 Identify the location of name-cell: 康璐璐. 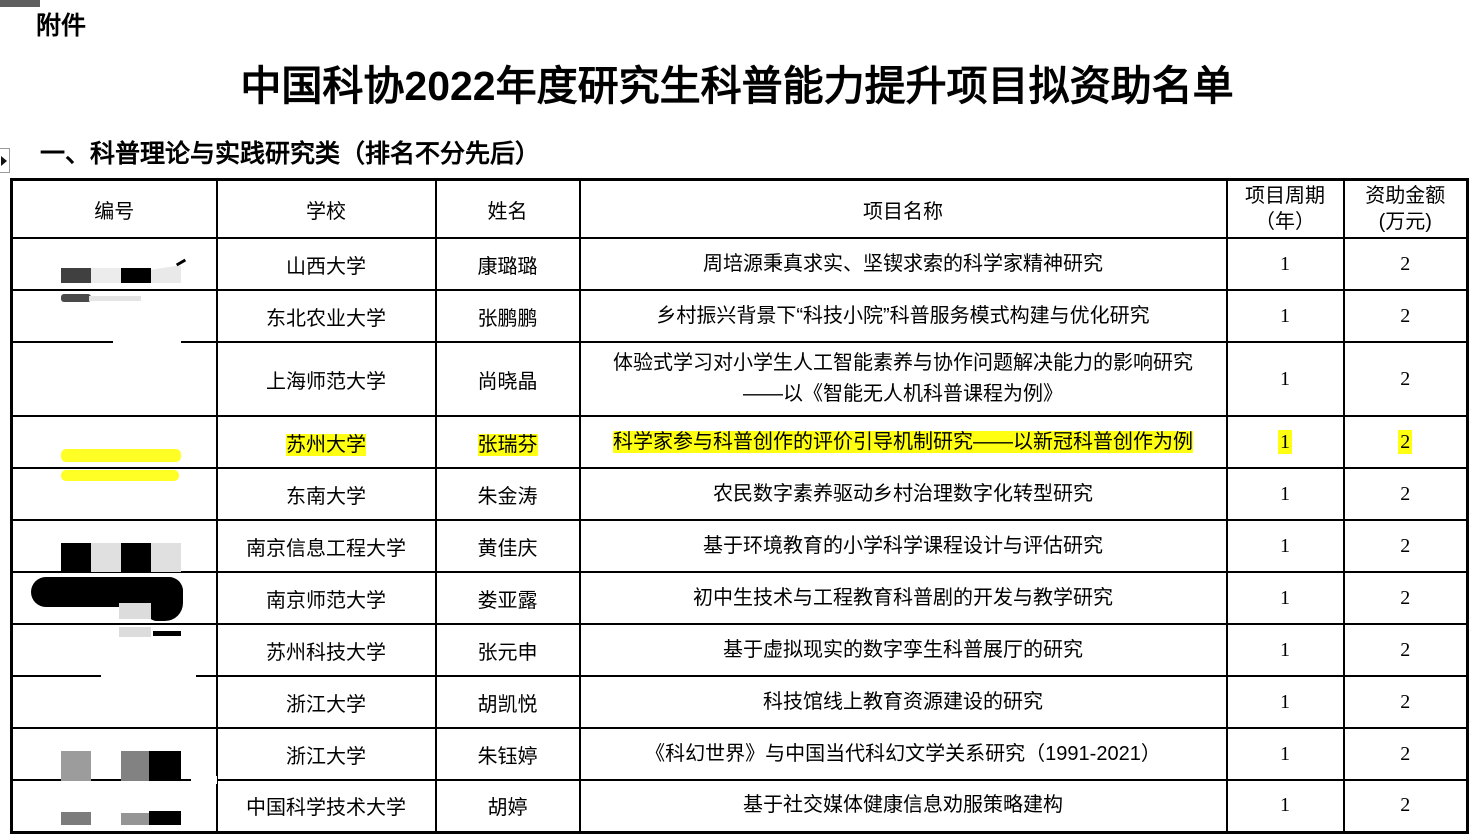
(507, 264).